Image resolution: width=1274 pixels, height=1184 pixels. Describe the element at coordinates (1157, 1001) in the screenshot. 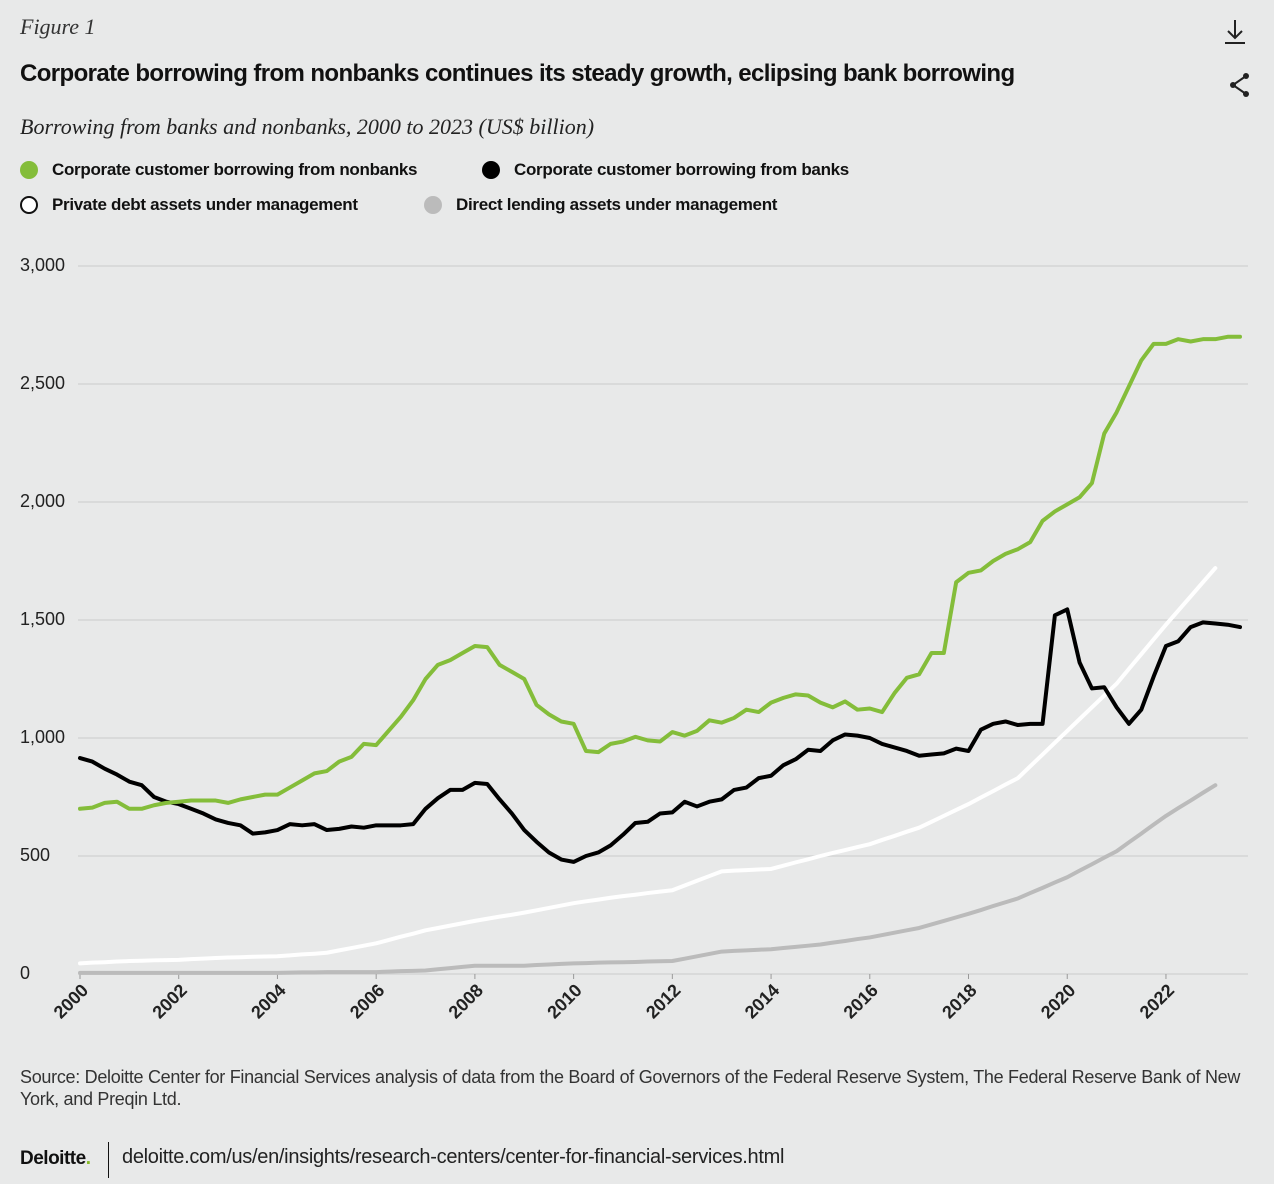

I see `x-tick-label: 2022` at that location.